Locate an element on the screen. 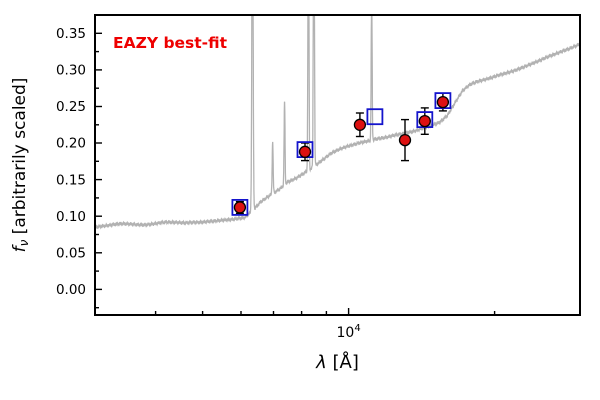  x-axis-label: λ [Å] is located at coordinates (337, 362).